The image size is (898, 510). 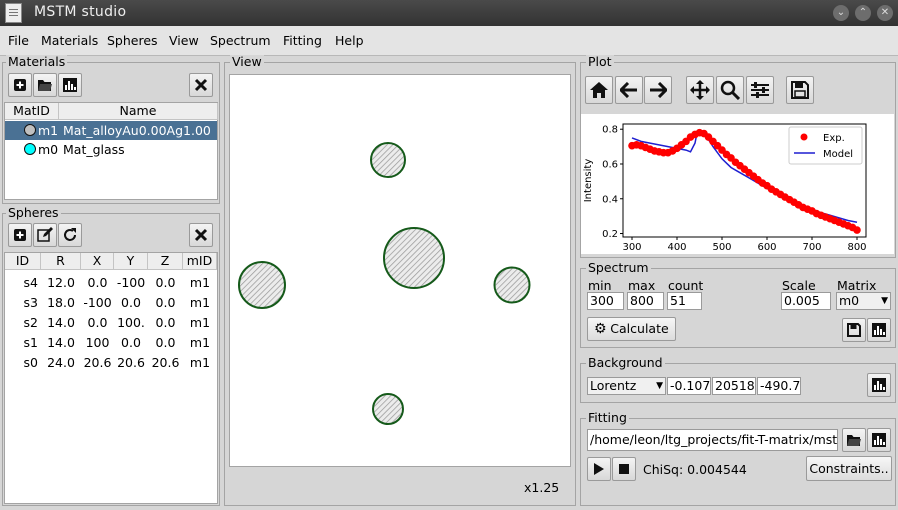 I want to click on table-cell: 14.0, so click(x=61, y=342).